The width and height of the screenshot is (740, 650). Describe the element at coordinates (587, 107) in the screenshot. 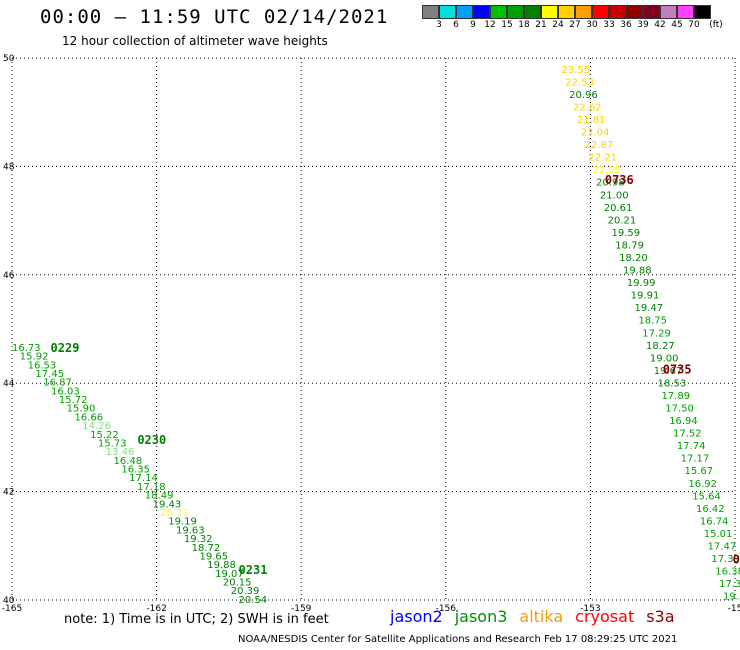

I see `swh-value: 22.62` at that location.